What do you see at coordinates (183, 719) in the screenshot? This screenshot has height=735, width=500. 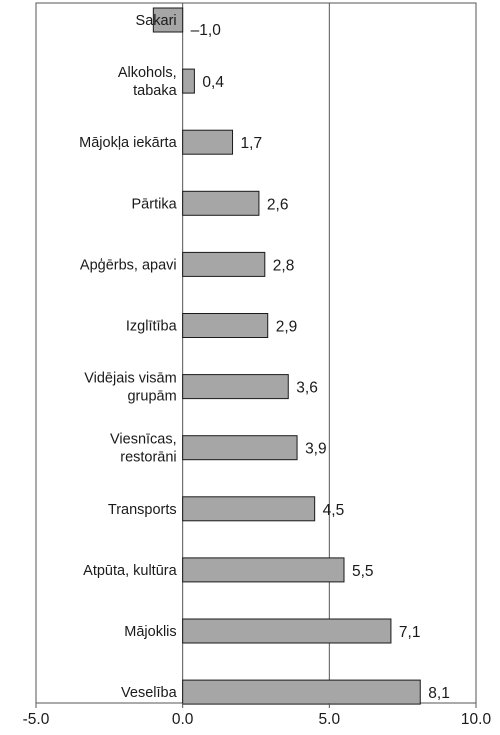 I see `x-tick-label: 0.0` at bounding box center [183, 719].